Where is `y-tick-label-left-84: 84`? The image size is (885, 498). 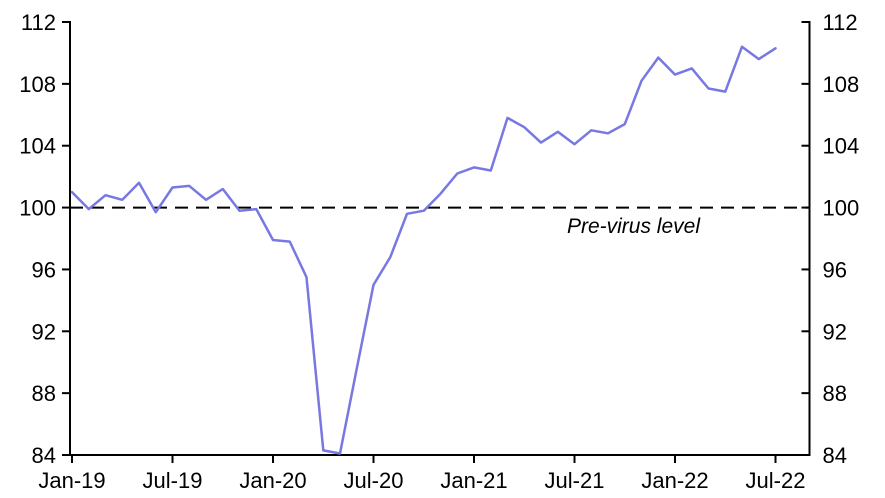
y-tick-label-left-84: 84 is located at coordinates (44, 455).